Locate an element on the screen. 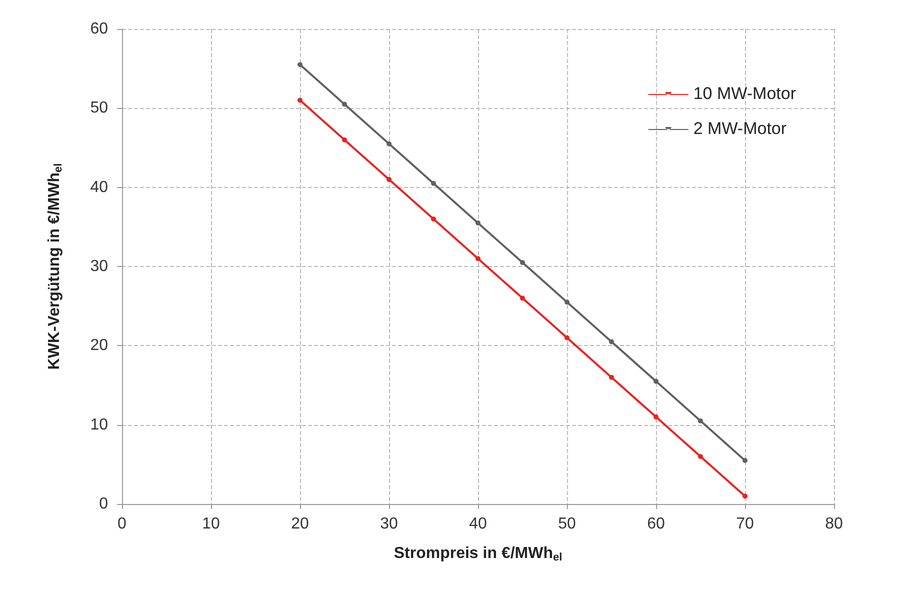  x-tick-label: 30 is located at coordinates (389, 524).